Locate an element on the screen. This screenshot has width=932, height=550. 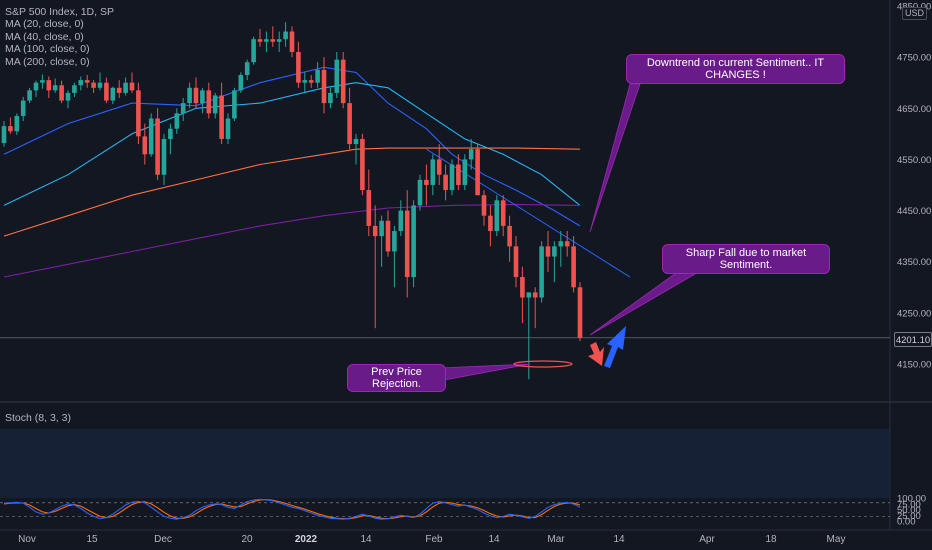
currency-badge: USD is located at coordinates (915, 13).